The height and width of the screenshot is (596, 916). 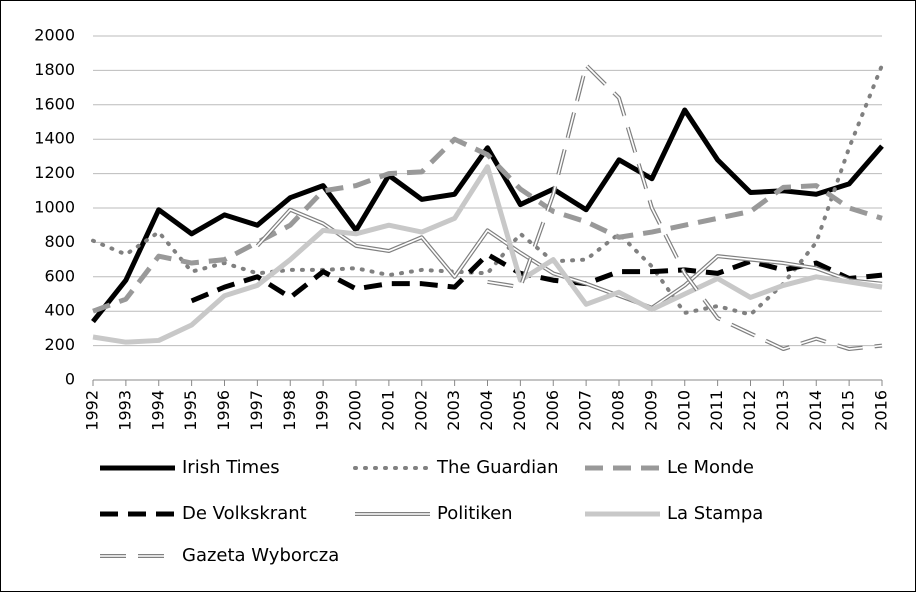 I want to click on legend-label: Politiken, so click(x=475, y=513).